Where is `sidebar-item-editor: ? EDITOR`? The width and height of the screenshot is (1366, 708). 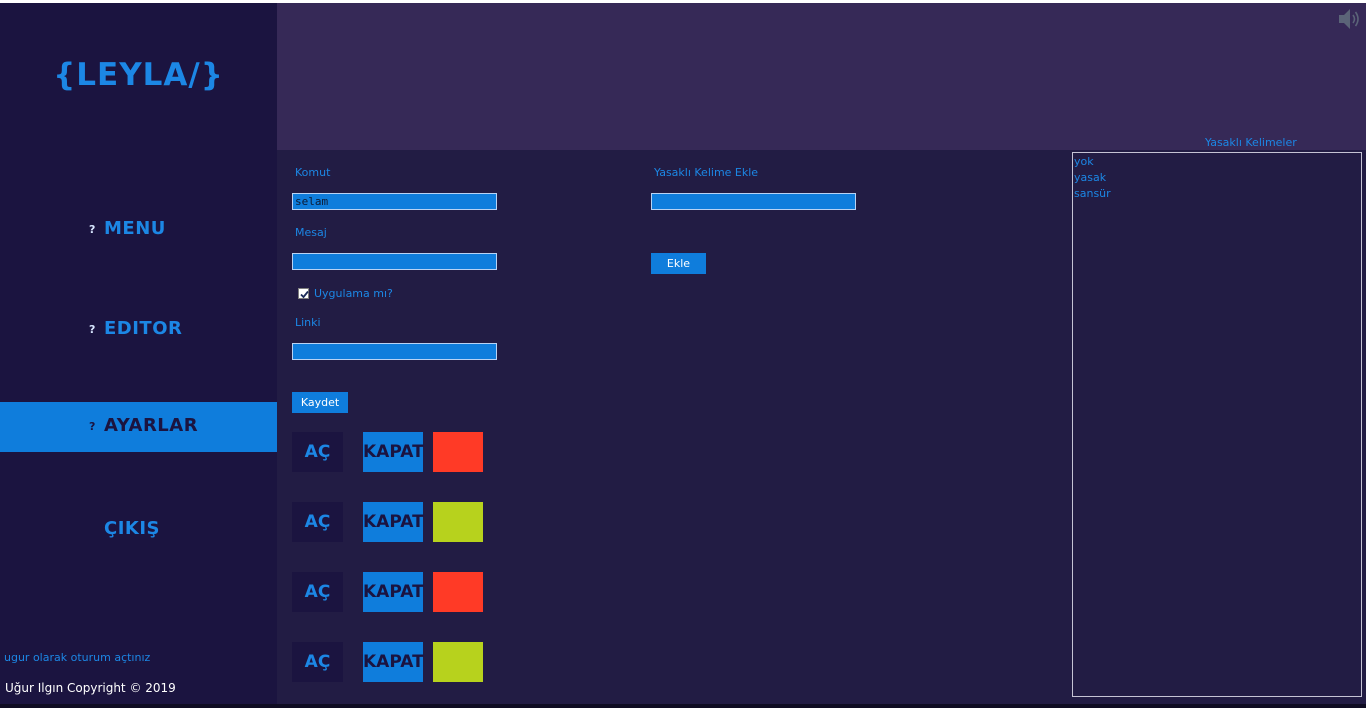 sidebar-item-editor: ? EDITOR is located at coordinates (138, 330).